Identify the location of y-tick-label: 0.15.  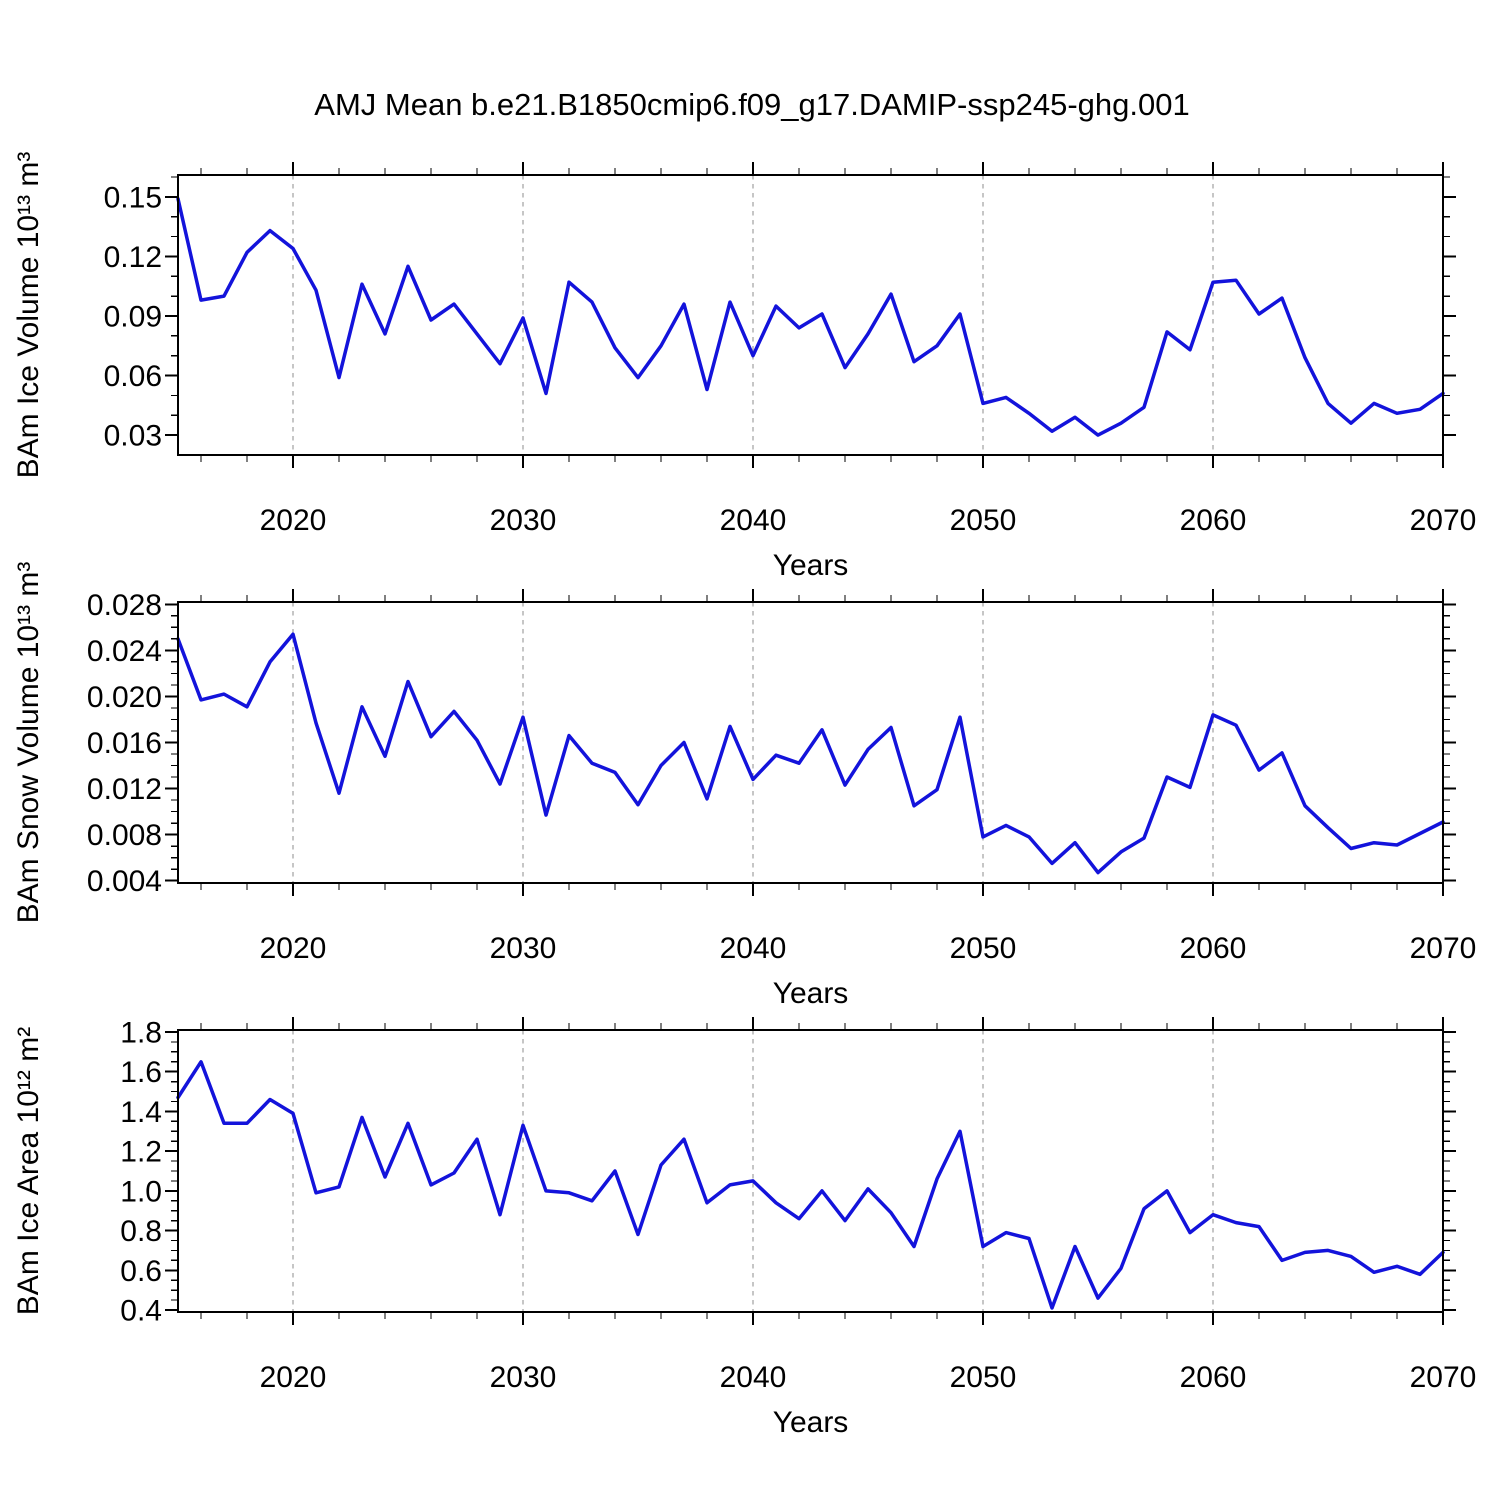
(133, 197).